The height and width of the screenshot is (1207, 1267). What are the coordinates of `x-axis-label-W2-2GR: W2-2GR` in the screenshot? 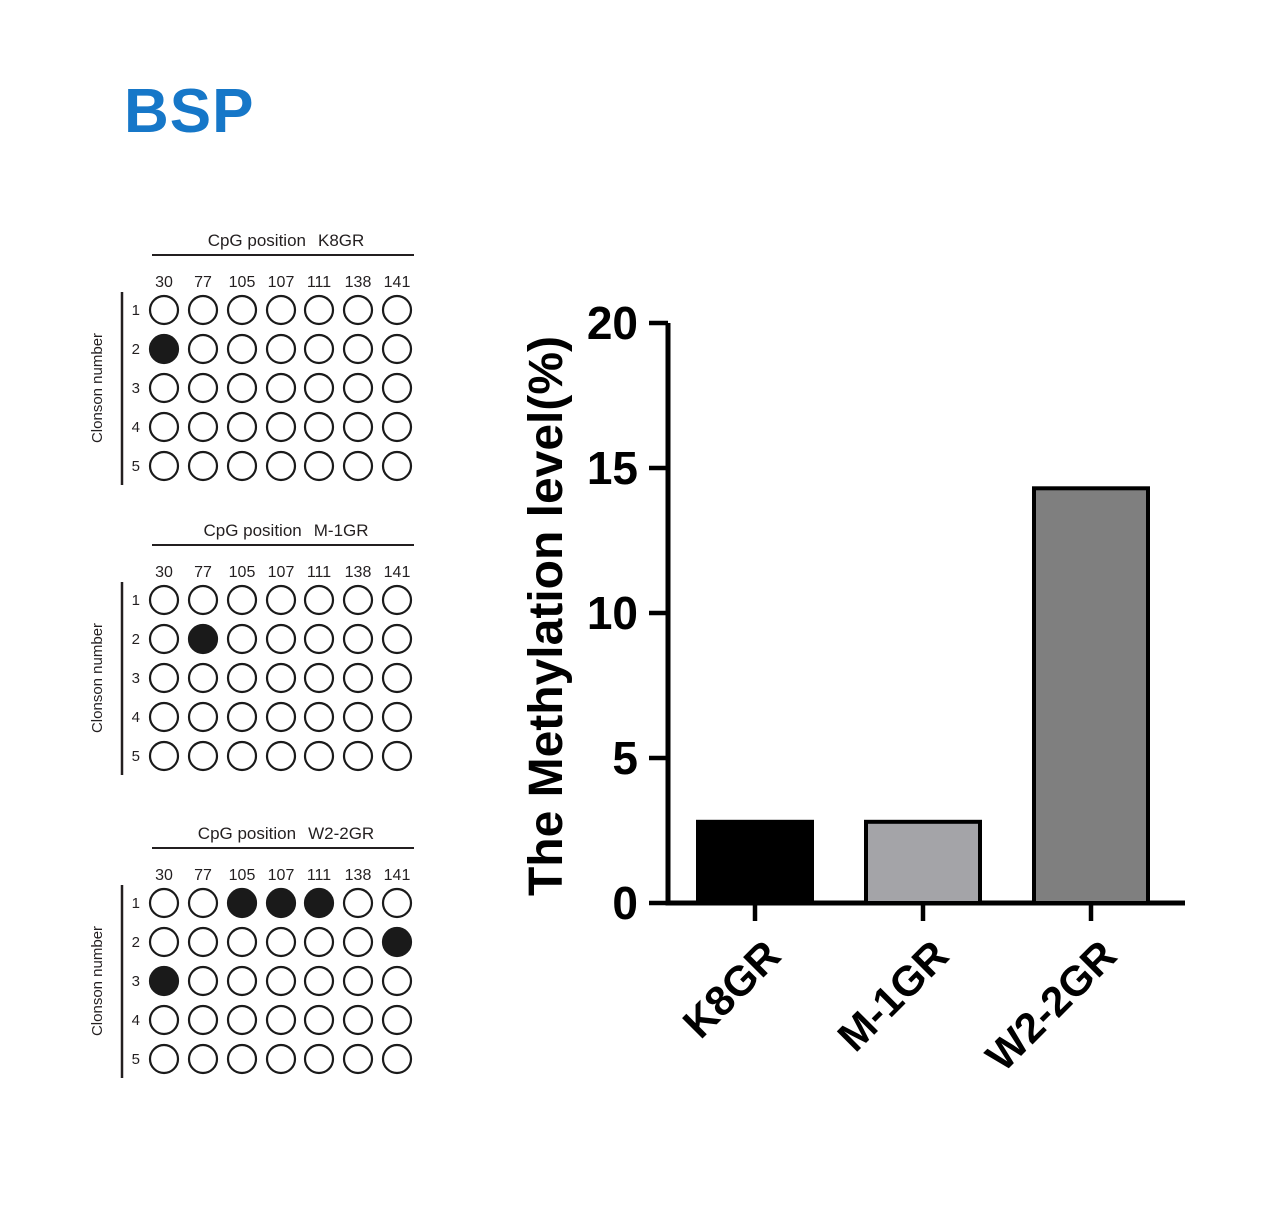 It's located at (1051, 1005).